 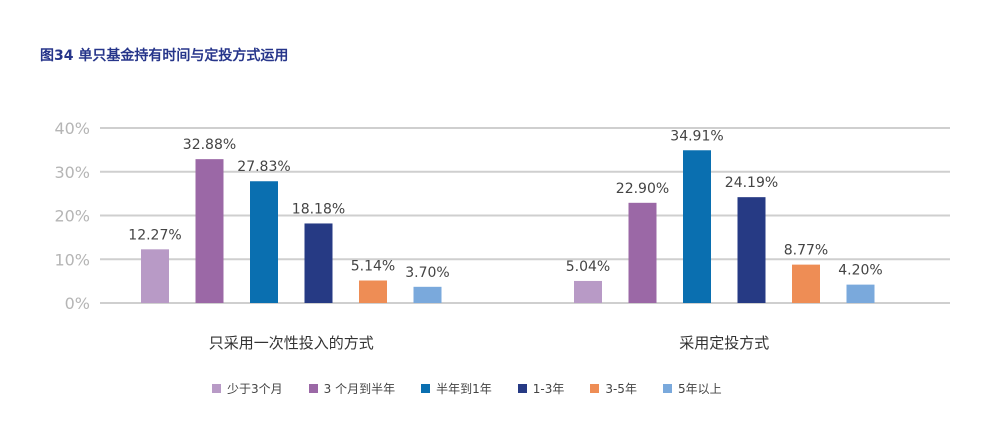 I want to click on legend-label: 半年到1年, so click(x=464, y=389).